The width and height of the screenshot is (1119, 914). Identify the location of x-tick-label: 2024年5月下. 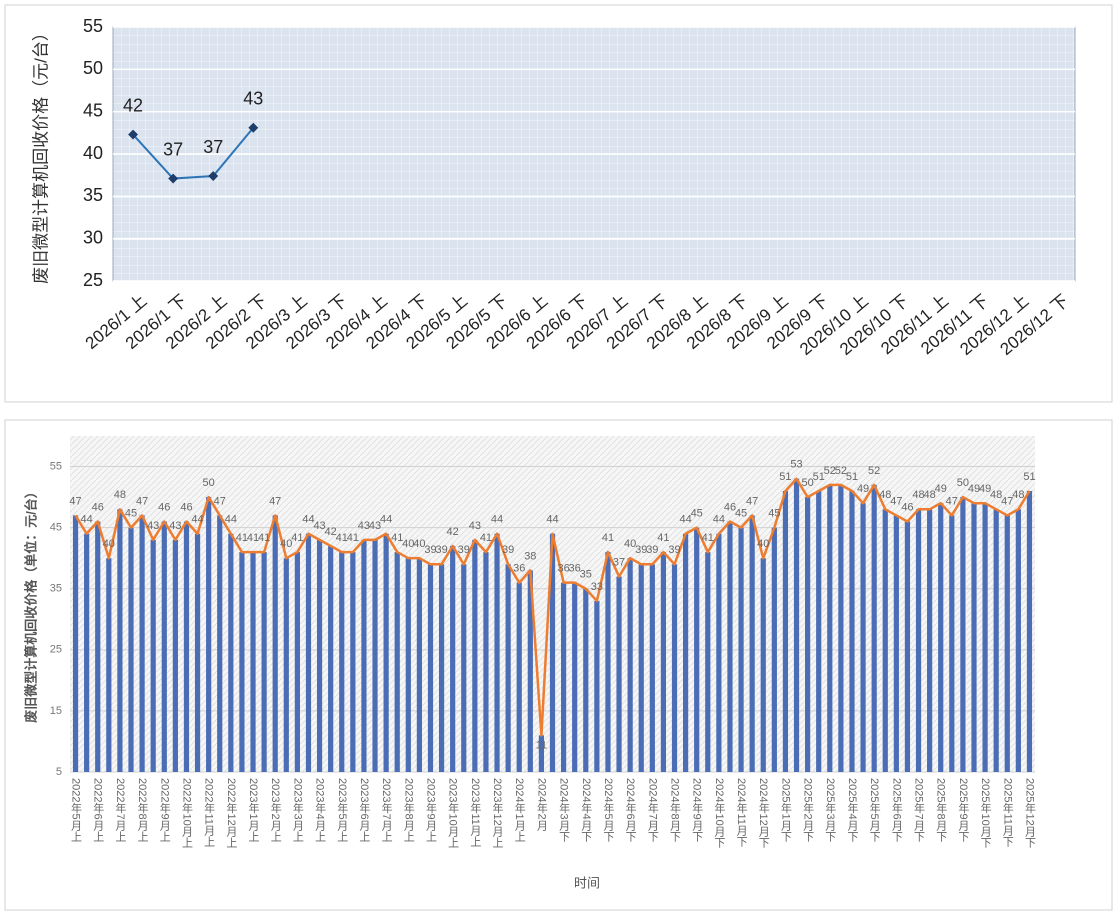
(608, 810).